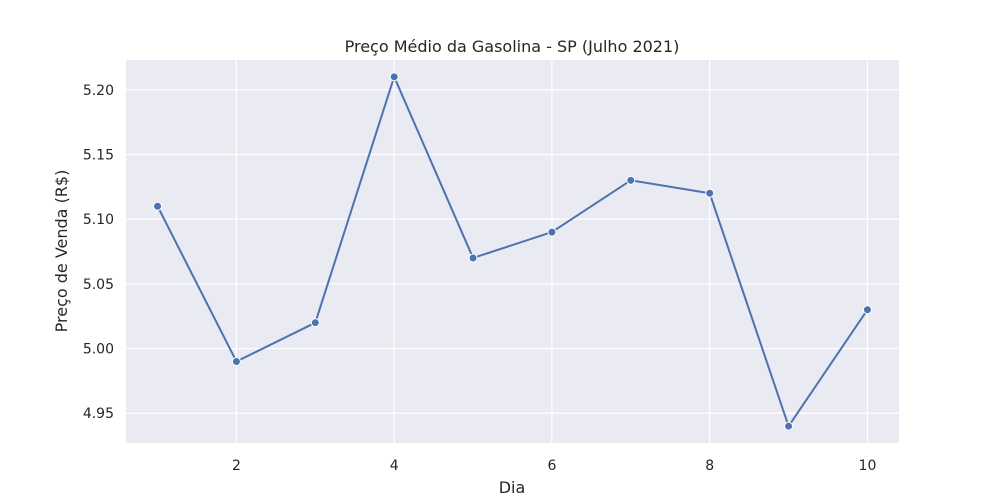  What do you see at coordinates (98, 155) in the screenshot?
I see `y-tick-label: 5.15` at bounding box center [98, 155].